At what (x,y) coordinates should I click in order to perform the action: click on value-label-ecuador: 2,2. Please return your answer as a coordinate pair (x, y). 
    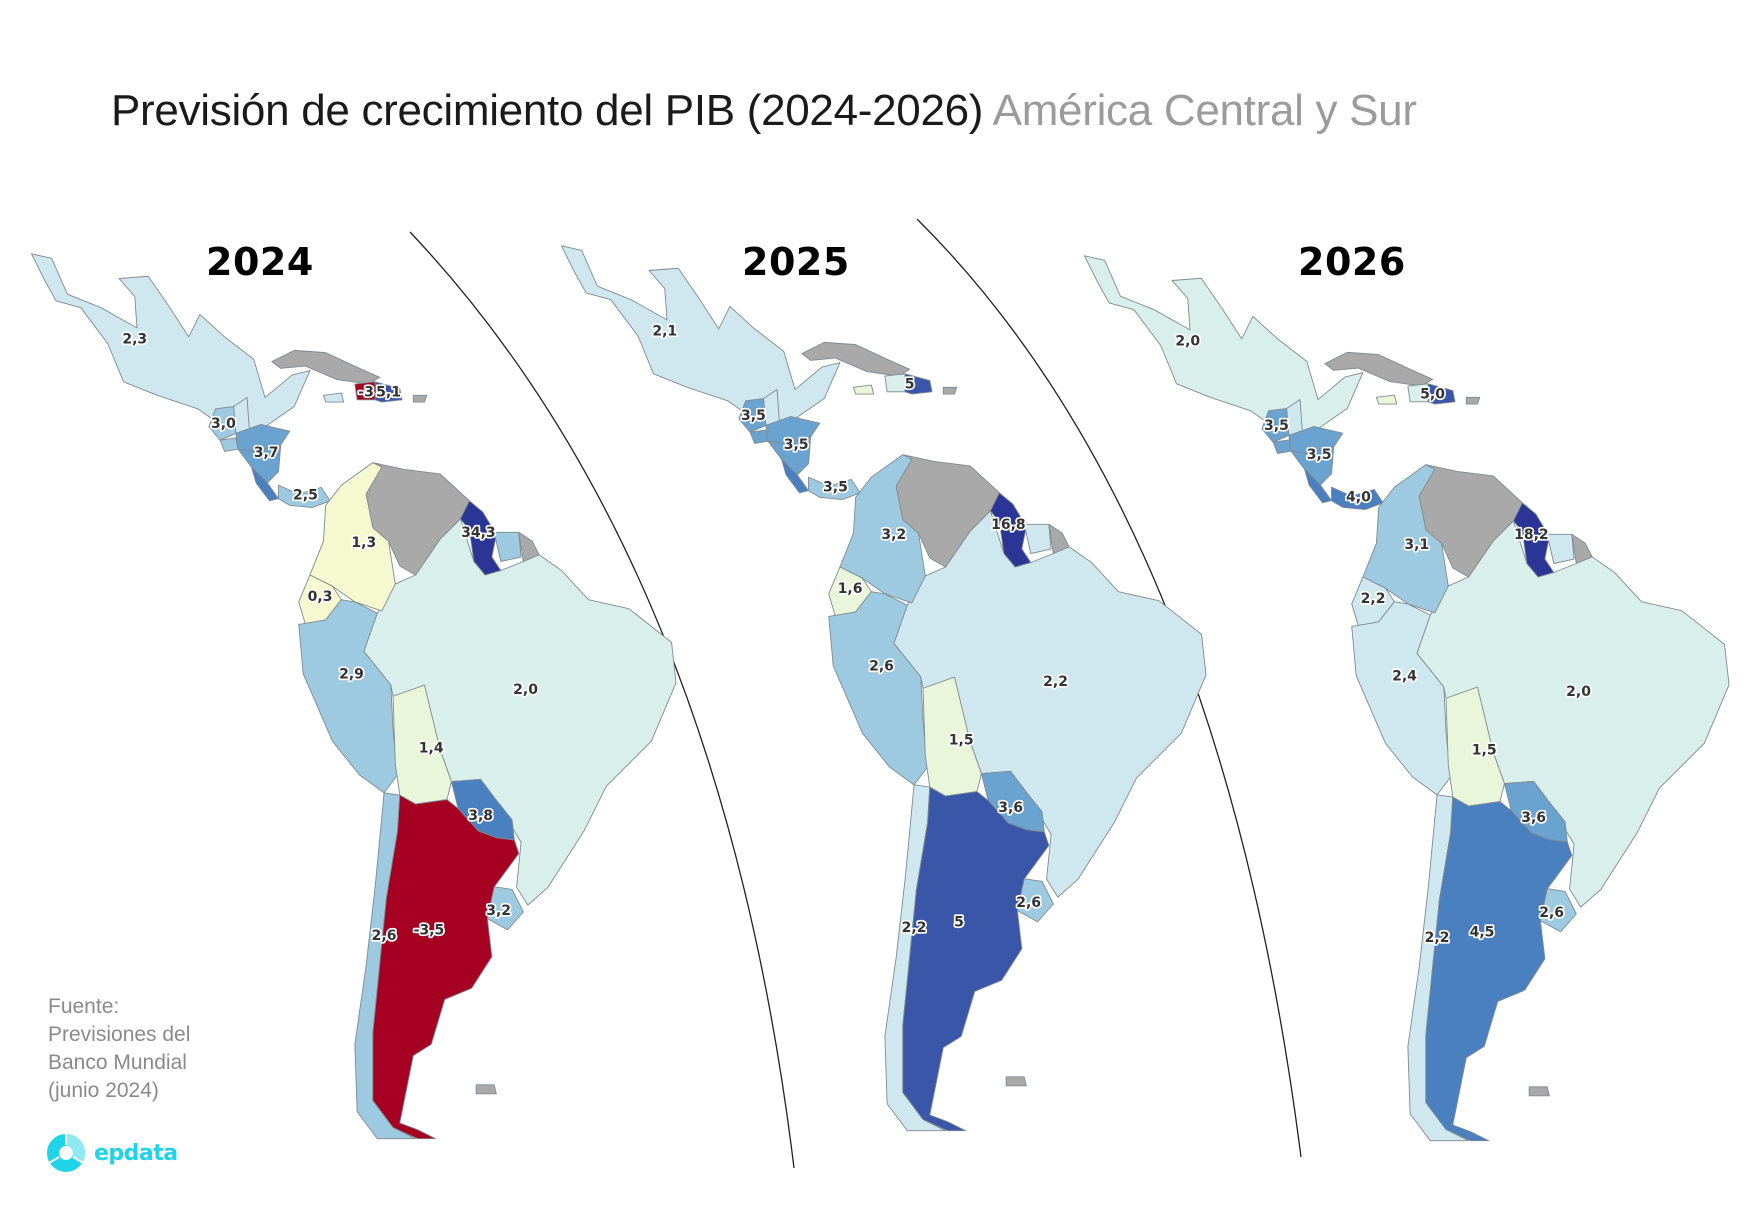
    Looking at the image, I should click on (1373, 599).